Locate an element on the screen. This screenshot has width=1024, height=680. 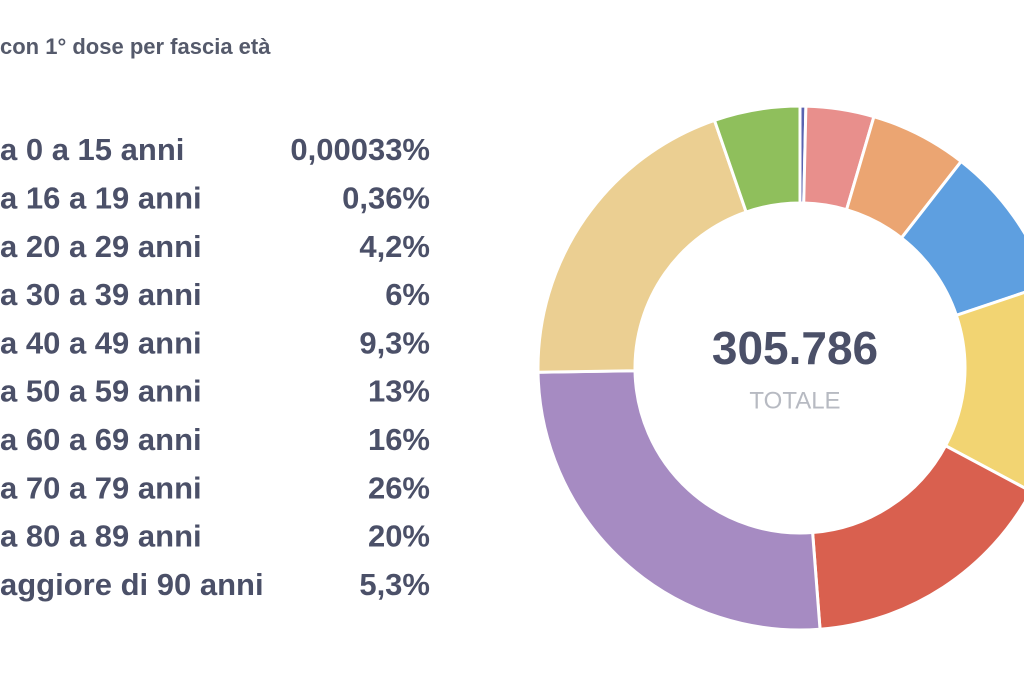
legend-value: 0,00033% is located at coordinates (360, 149).